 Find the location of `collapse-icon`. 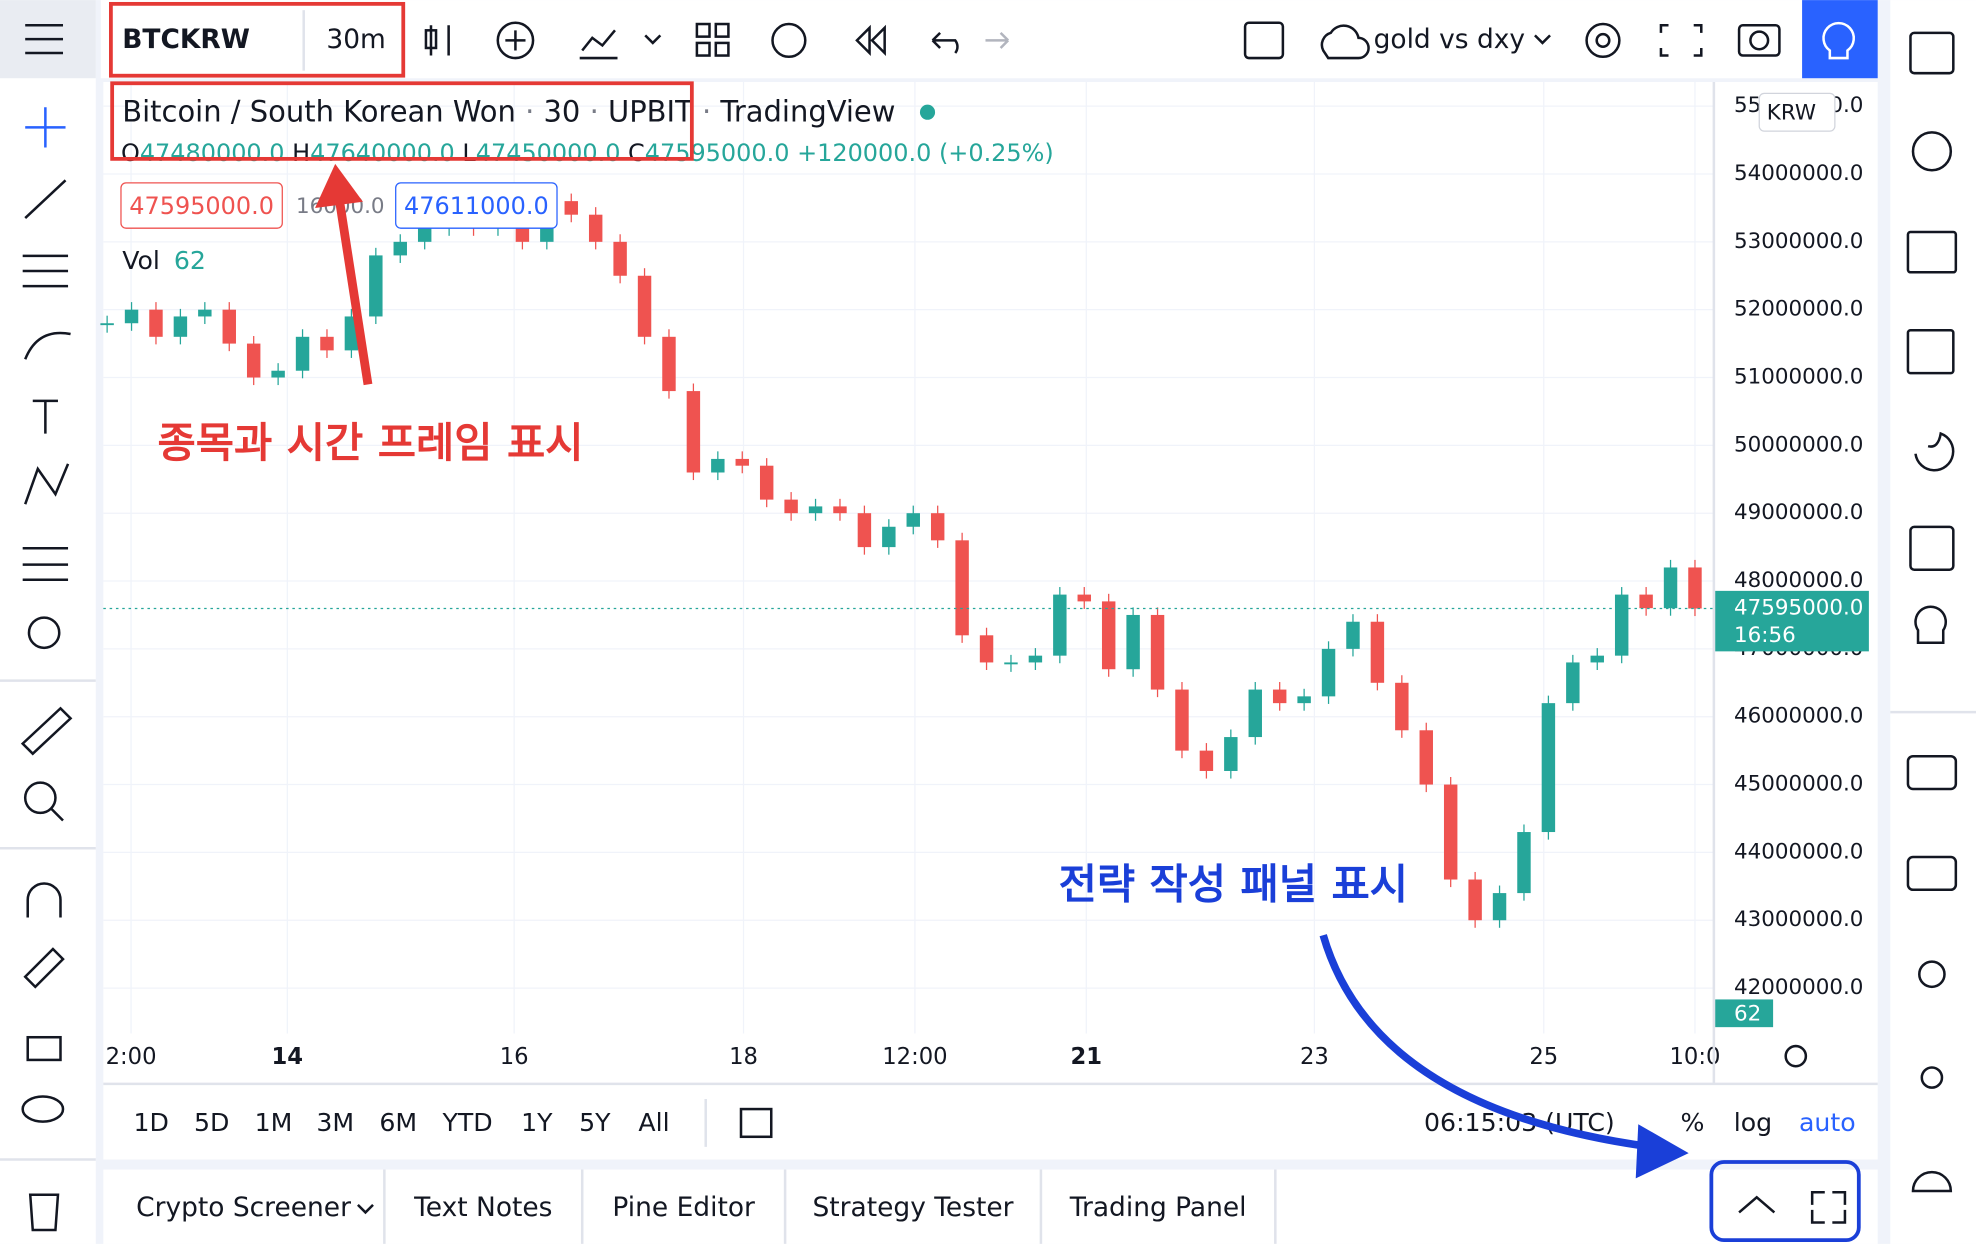

collapse-icon is located at coordinates (1757, 1204).